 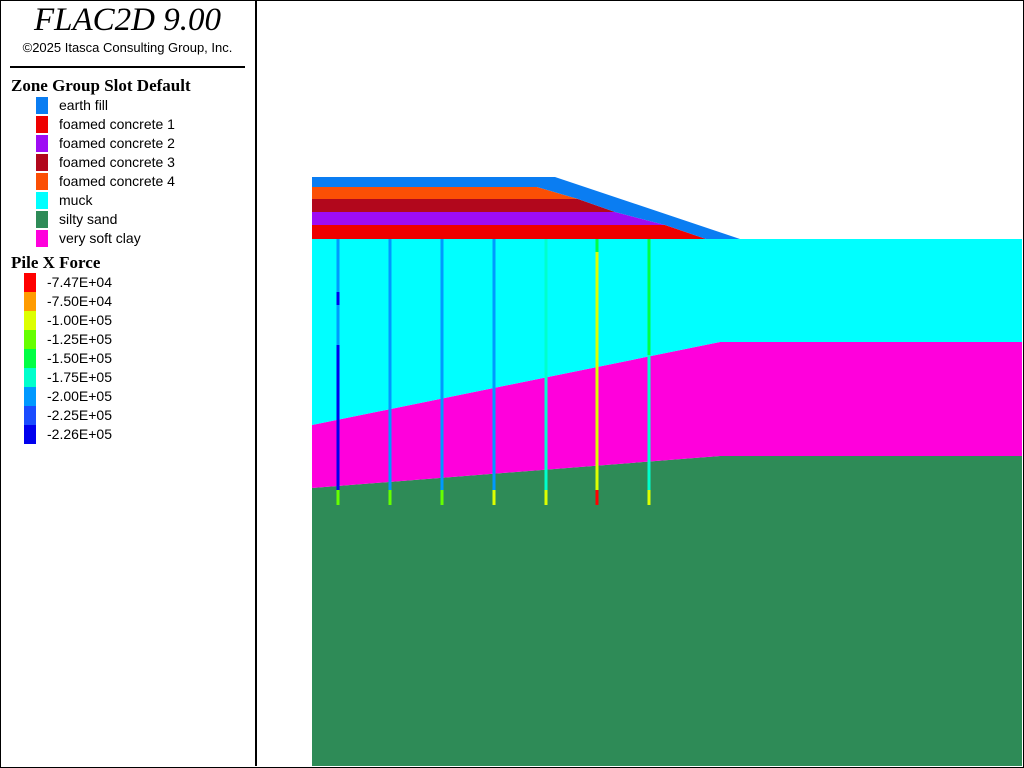 I want to click on pile-legend-title: Pile X Force, so click(x=56, y=262).